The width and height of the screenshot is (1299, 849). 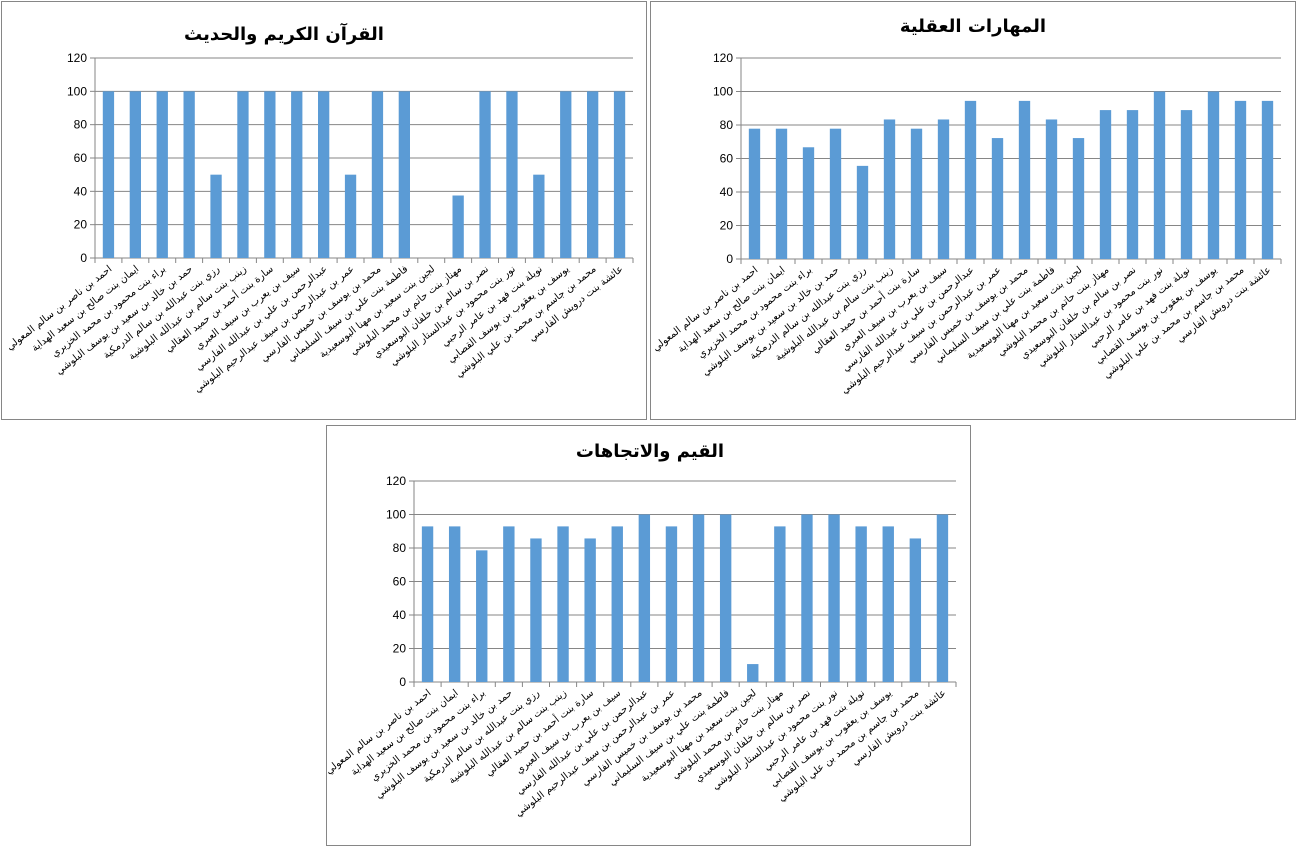 I want to click on chart-title: القيم والاتجاهات, so click(x=650, y=451).